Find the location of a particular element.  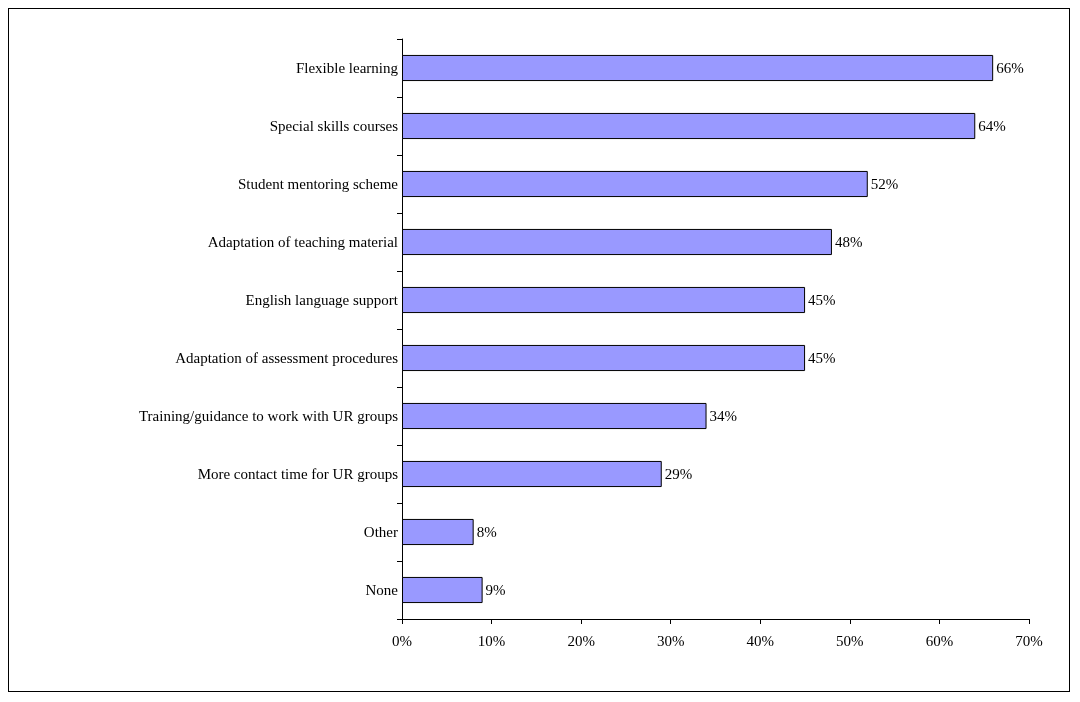

data-label: 64% is located at coordinates (992, 126).